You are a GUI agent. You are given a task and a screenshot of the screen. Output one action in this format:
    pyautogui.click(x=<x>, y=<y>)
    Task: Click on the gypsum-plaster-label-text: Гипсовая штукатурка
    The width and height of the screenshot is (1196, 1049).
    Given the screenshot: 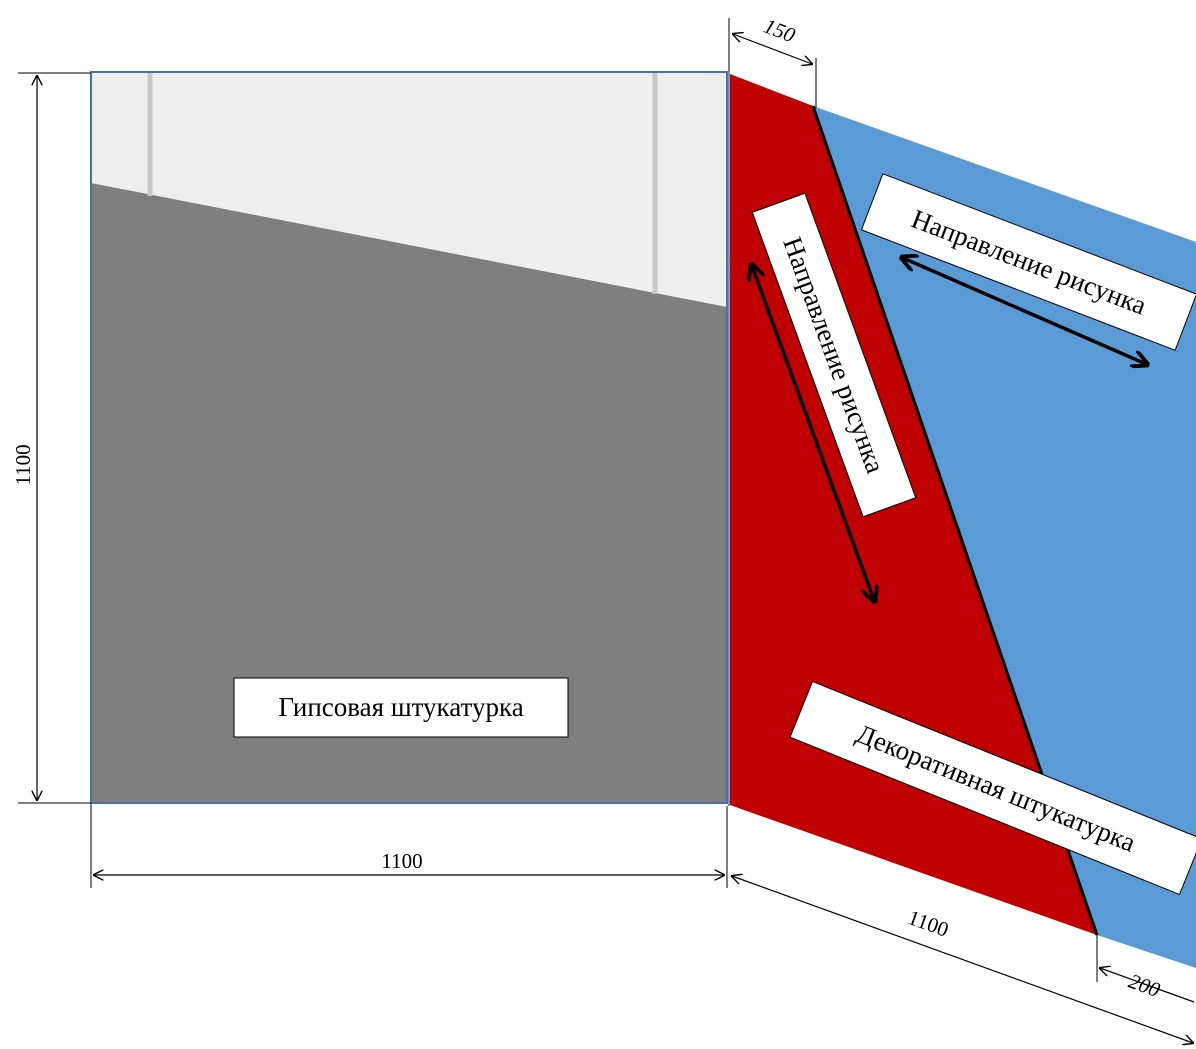 What is the action you would take?
    pyautogui.click(x=400, y=707)
    